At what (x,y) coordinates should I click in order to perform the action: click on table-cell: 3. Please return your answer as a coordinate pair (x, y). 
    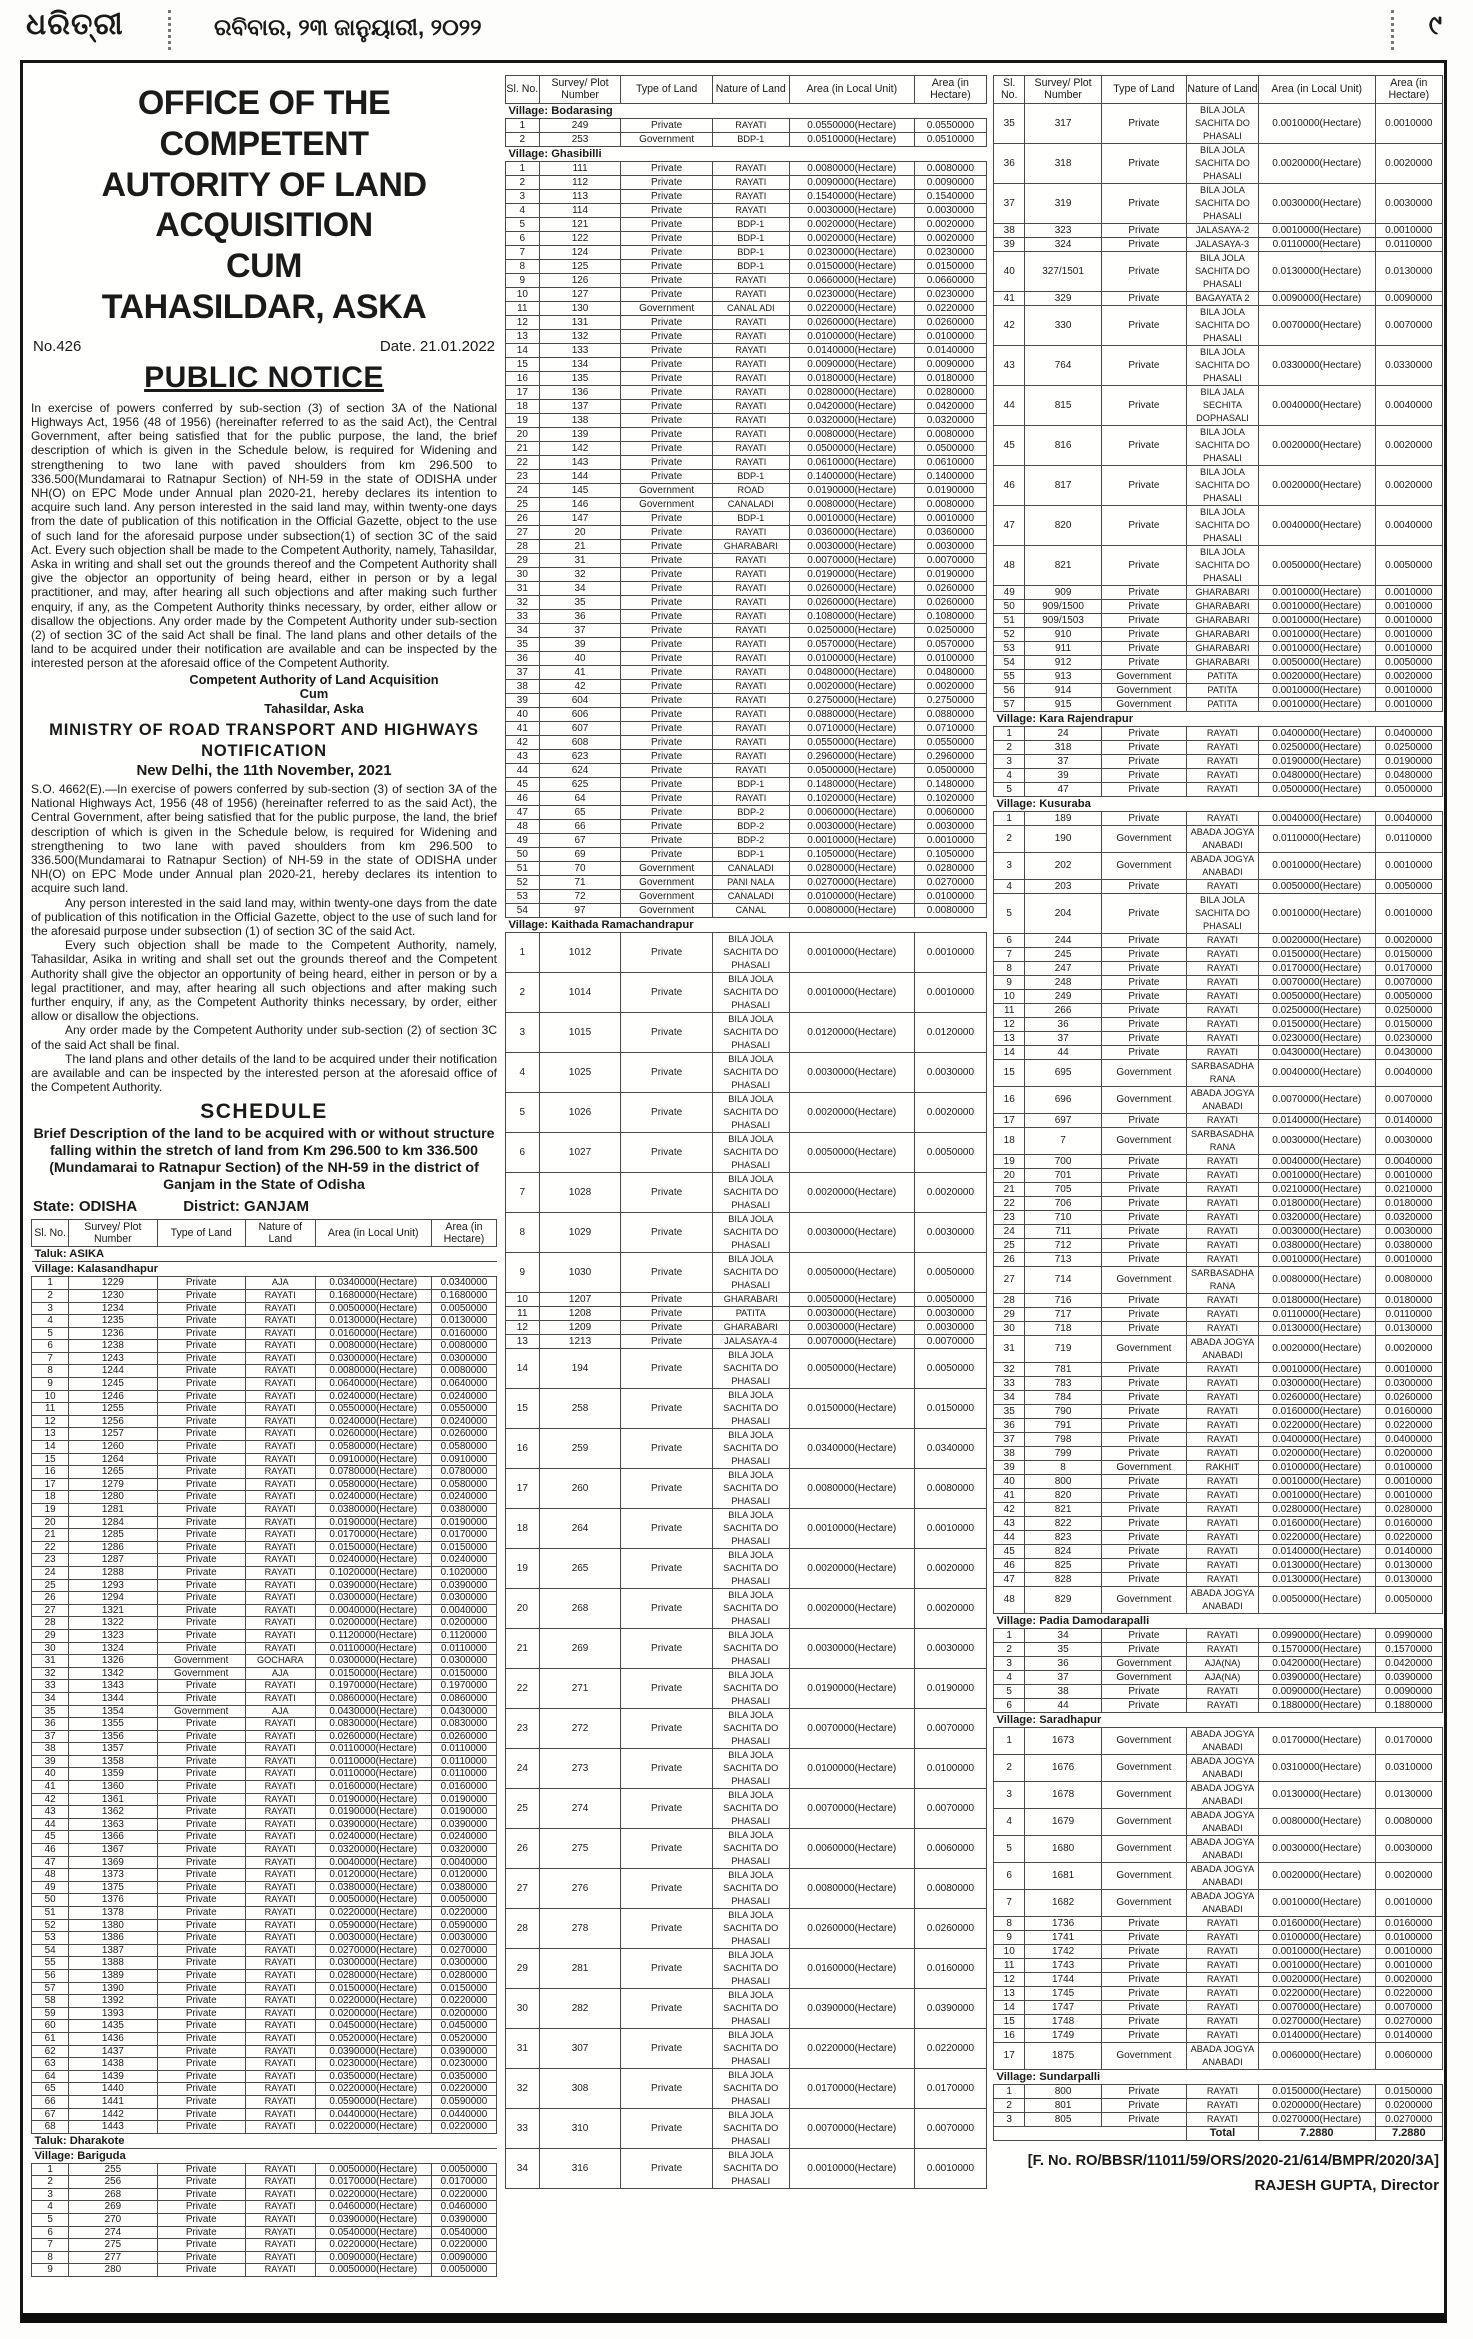
    Looking at the image, I should click on (522, 196).